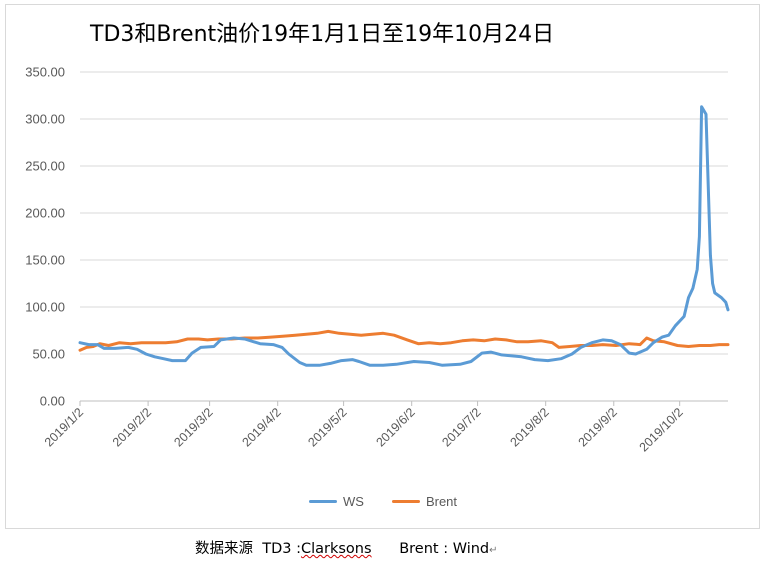 The height and width of the screenshot is (562, 766). What do you see at coordinates (529, 427) in the screenshot?
I see `x-tick-label: 2019/8/2` at bounding box center [529, 427].